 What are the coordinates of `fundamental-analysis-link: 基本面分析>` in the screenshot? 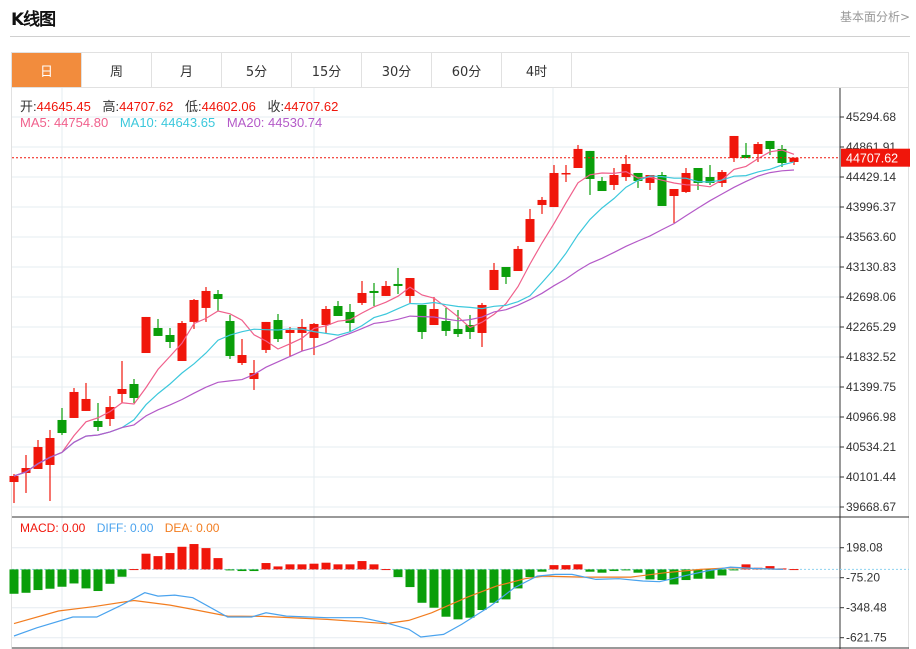 It's located at (874, 17).